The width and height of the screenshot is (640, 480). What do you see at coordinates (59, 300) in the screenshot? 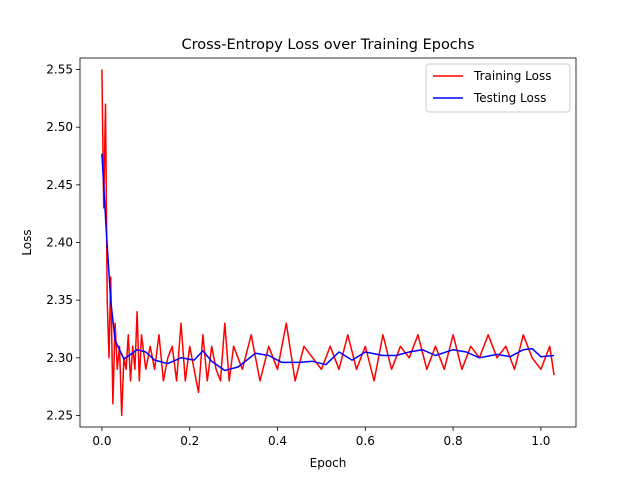
I see `y-tick-label: 2.35` at bounding box center [59, 300].